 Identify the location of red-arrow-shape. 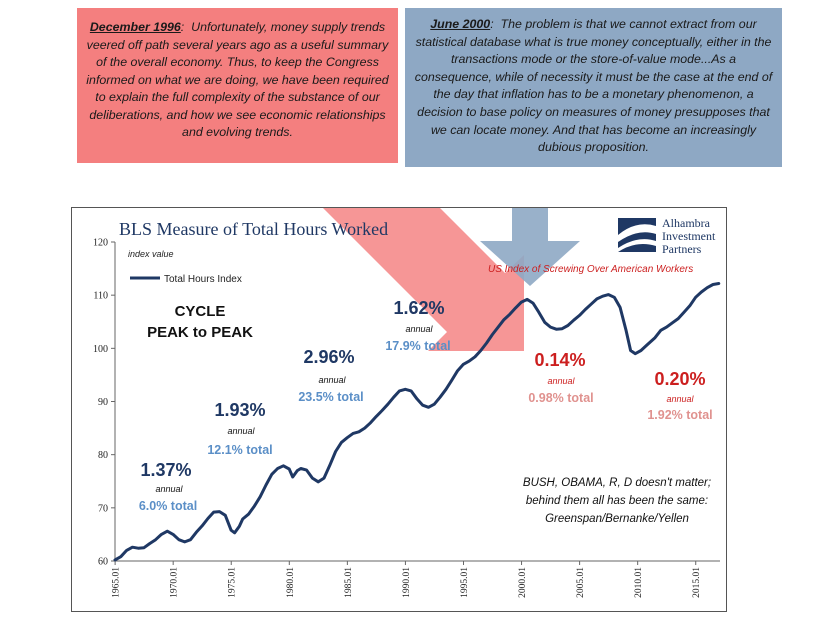
(423, 279).